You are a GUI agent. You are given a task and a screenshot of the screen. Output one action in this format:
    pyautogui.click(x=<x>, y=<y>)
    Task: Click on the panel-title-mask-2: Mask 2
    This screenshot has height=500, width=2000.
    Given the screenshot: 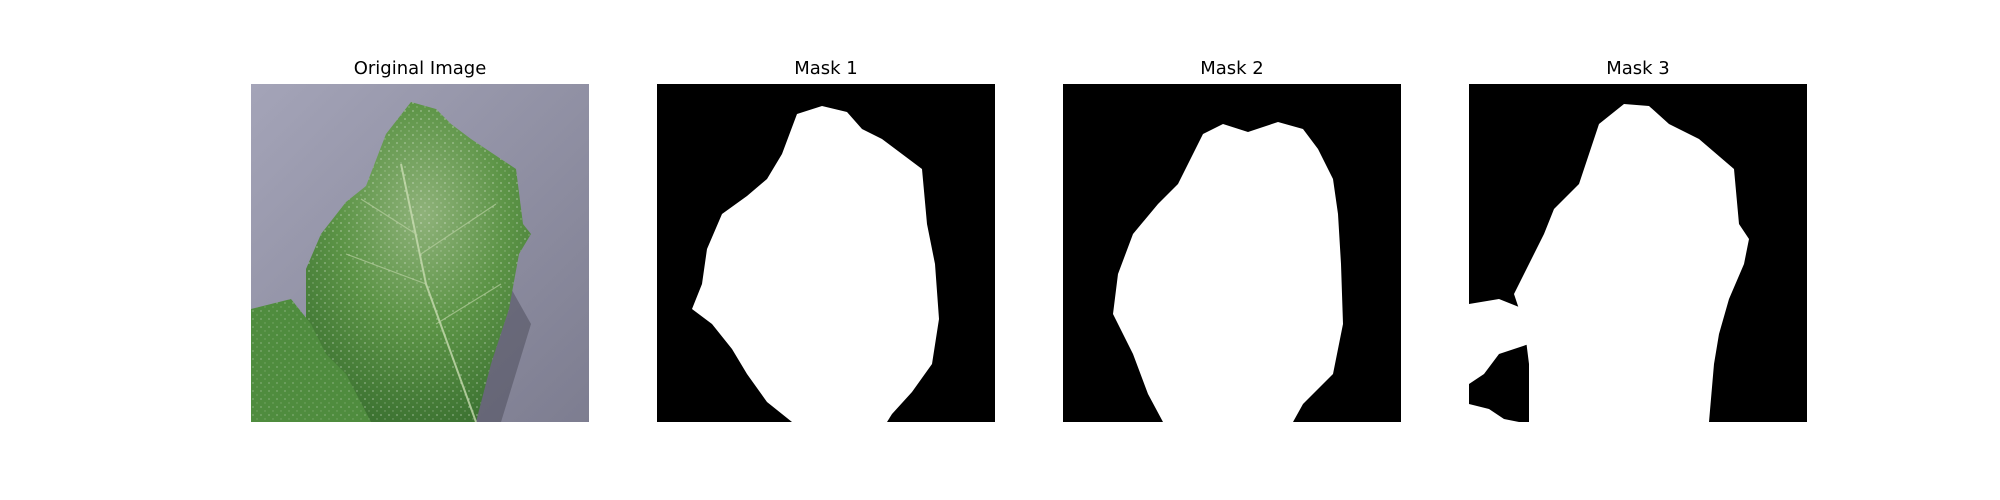 What is the action you would take?
    pyautogui.click(x=1232, y=68)
    